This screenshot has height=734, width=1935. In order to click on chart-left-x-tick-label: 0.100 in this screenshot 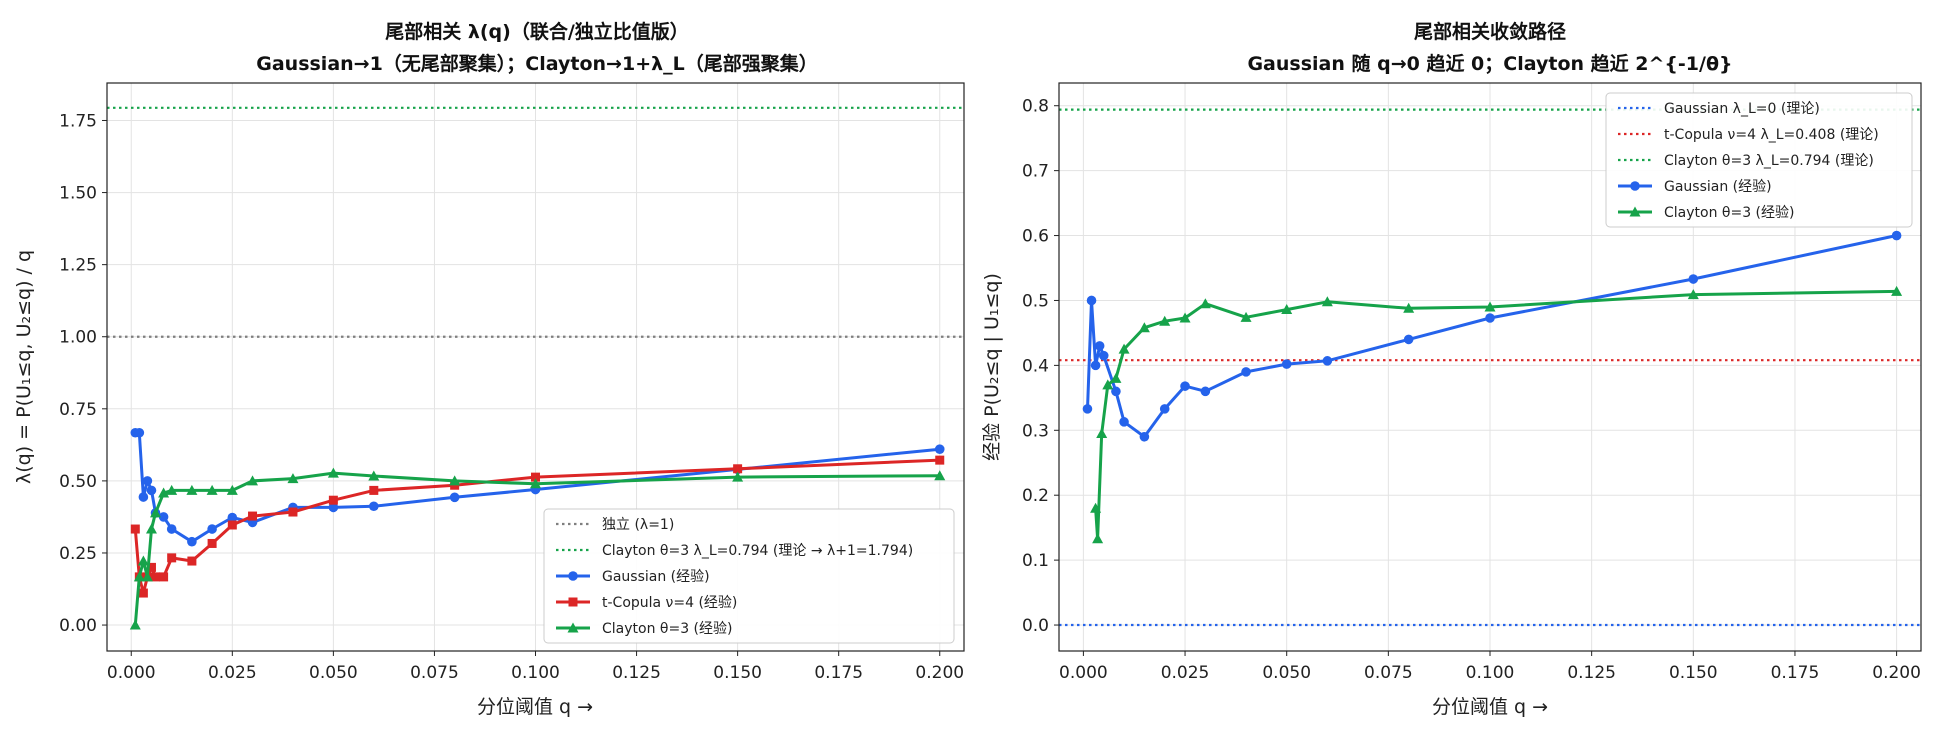, I will do `click(535, 673)`.